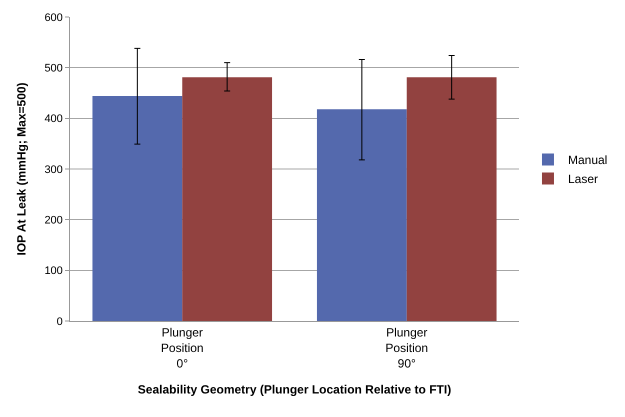 The width and height of the screenshot is (625, 417). What do you see at coordinates (53, 220) in the screenshot?
I see `y-tick-label: 200` at bounding box center [53, 220].